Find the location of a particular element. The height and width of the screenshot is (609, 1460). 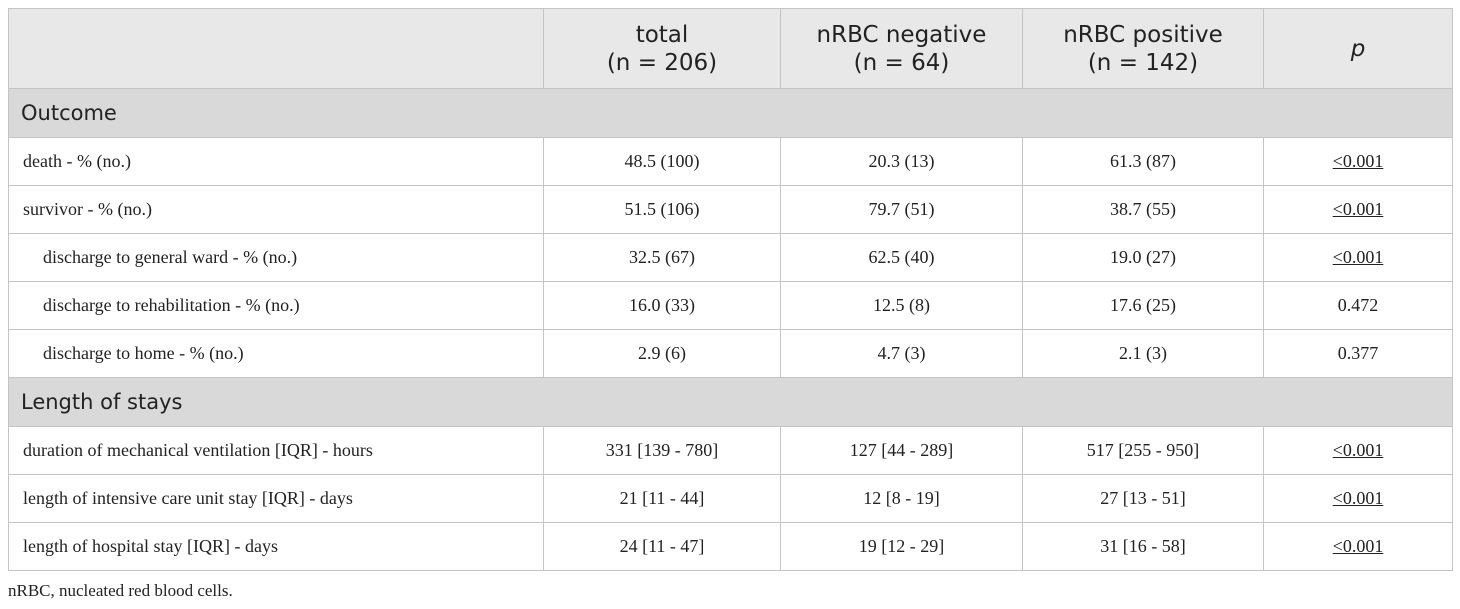

cell-value: 31 [16 - 58] is located at coordinates (1143, 546).